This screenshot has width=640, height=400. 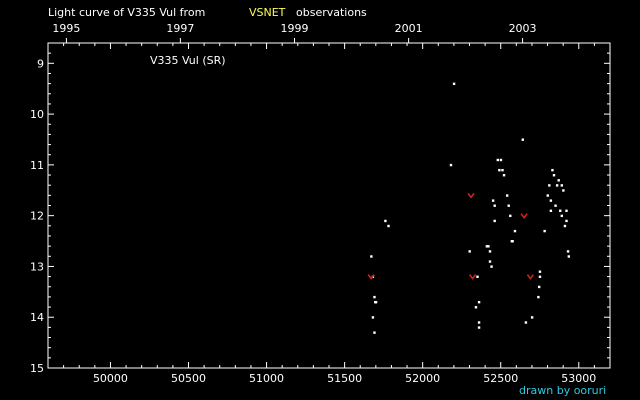 I want to click on year-tick-label: 2003, so click(x=523, y=28).